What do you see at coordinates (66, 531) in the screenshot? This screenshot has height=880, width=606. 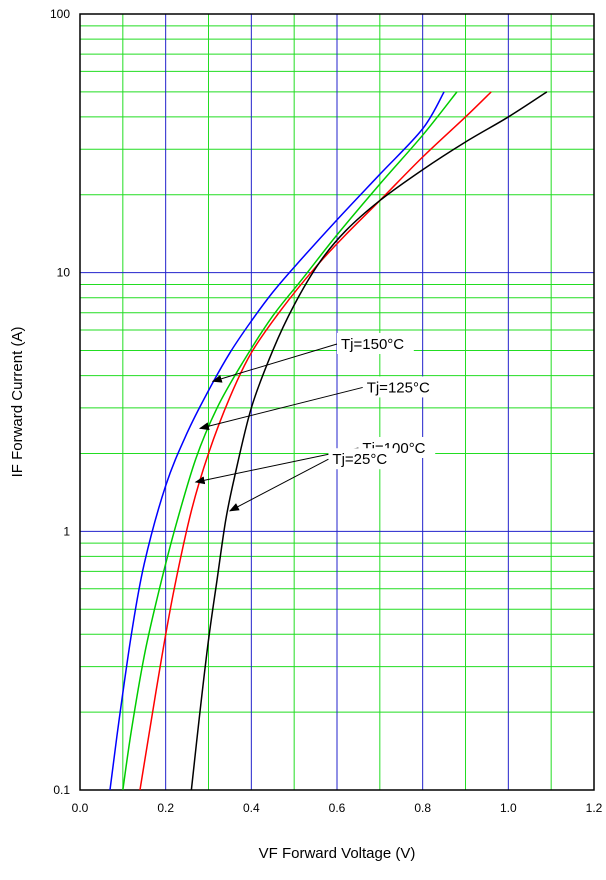 I see `y-tick-label: 1` at bounding box center [66, 531].